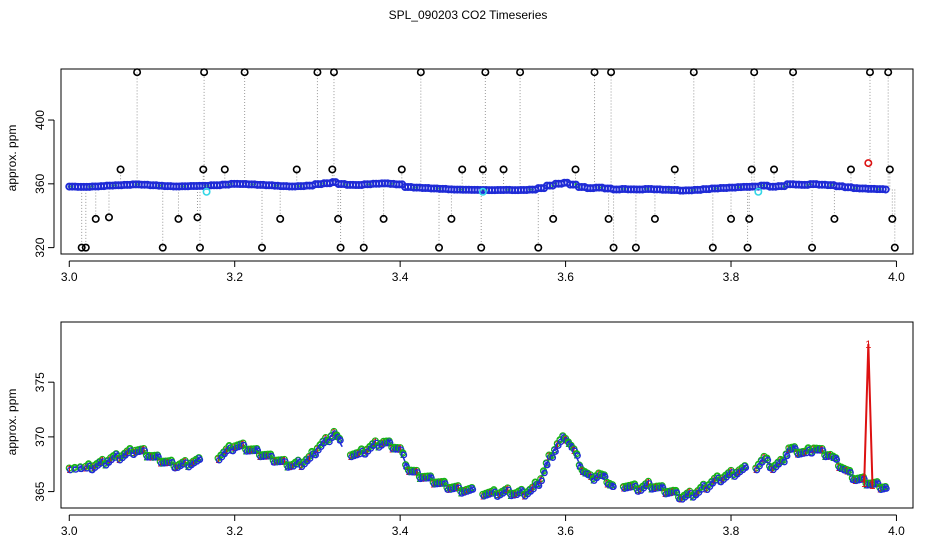 This screenshot has width=936, height=540. Describe the element at coordinates (234, 531) in the screenshot. I see `bottom-x-tick-label: 3.2` at that location.